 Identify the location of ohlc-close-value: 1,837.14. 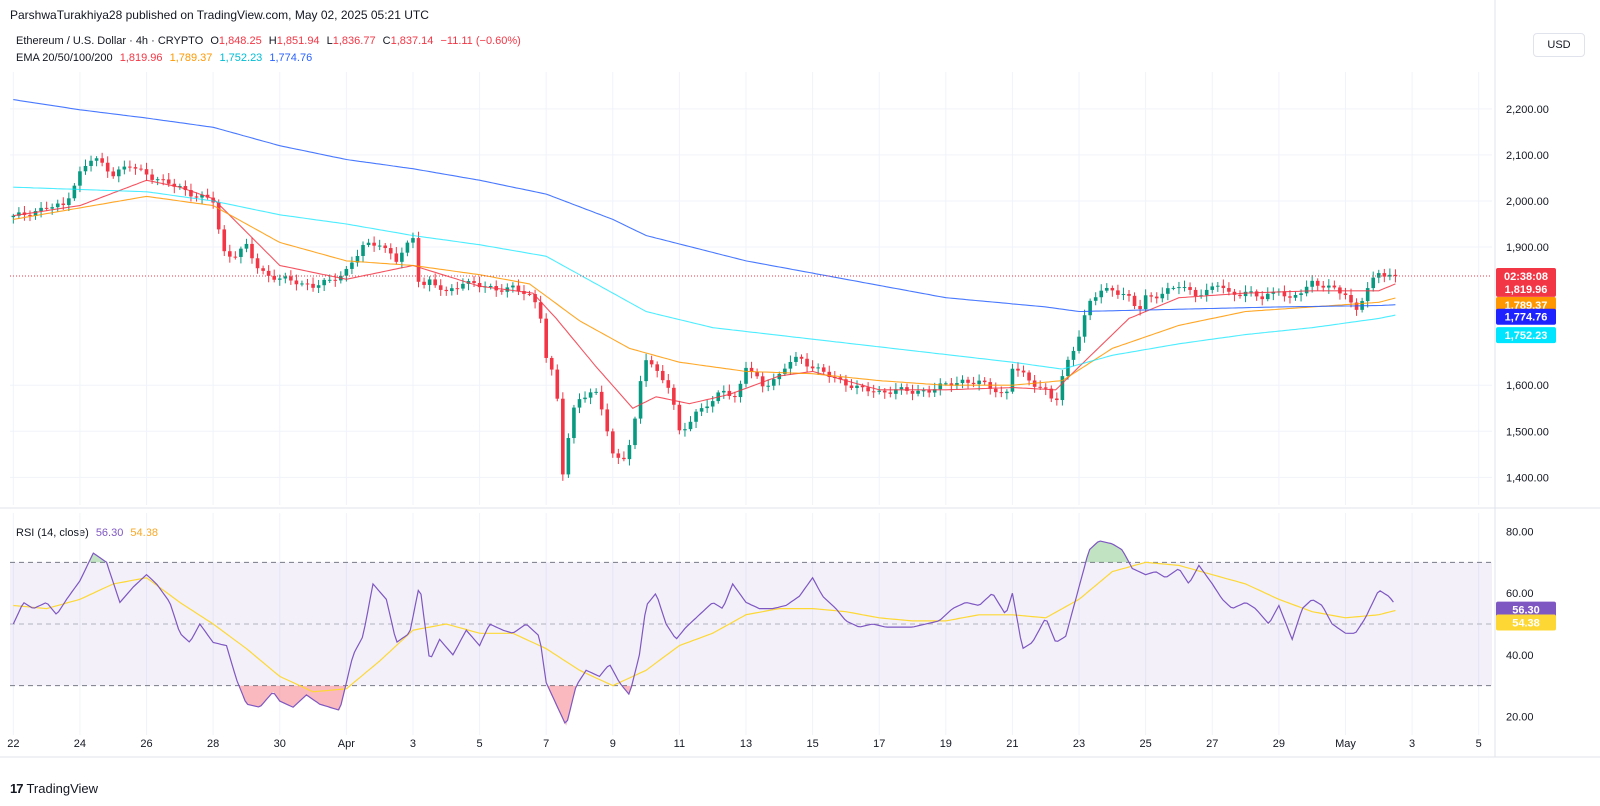
(412, 41).